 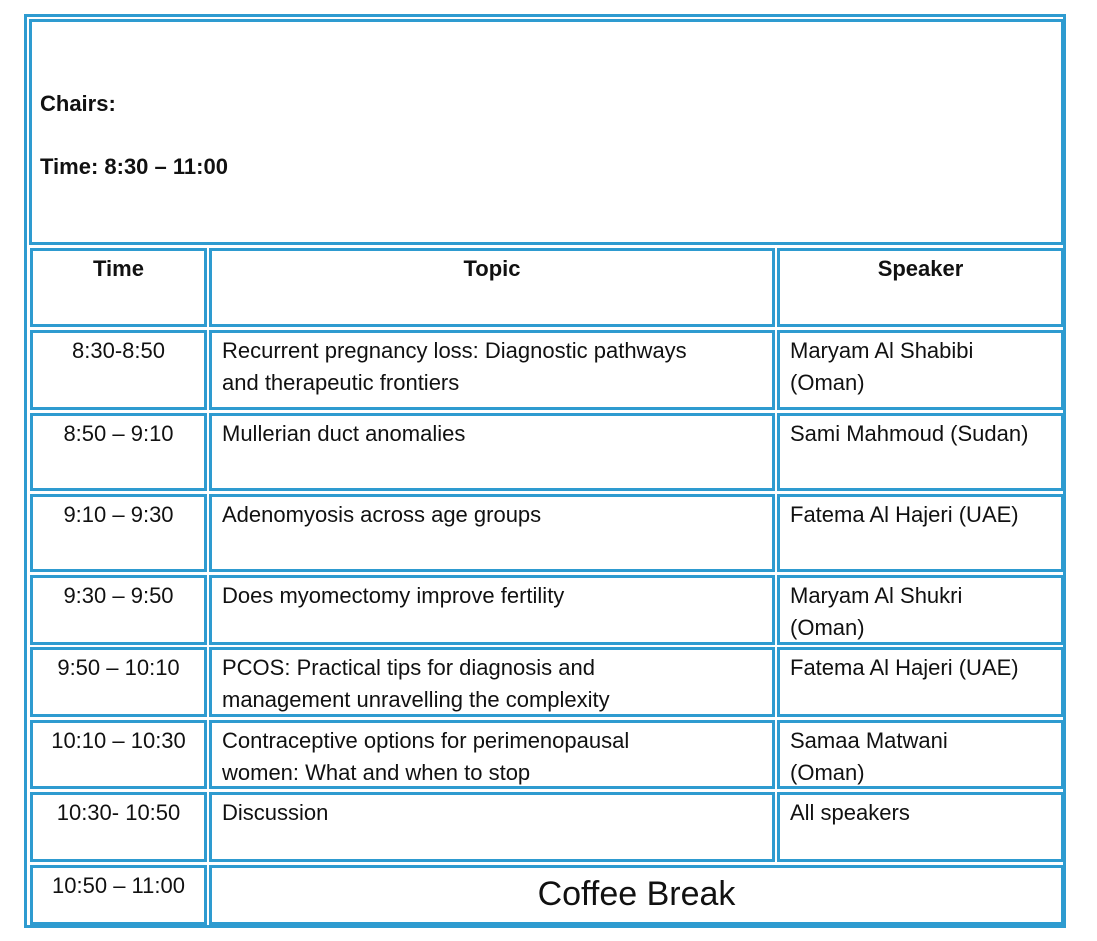 What do you see at coordinates (882, 350) in the screenshot?
I see `row-speaker-line: Maryam Al Shabibi` at bounding box center [882, 350].